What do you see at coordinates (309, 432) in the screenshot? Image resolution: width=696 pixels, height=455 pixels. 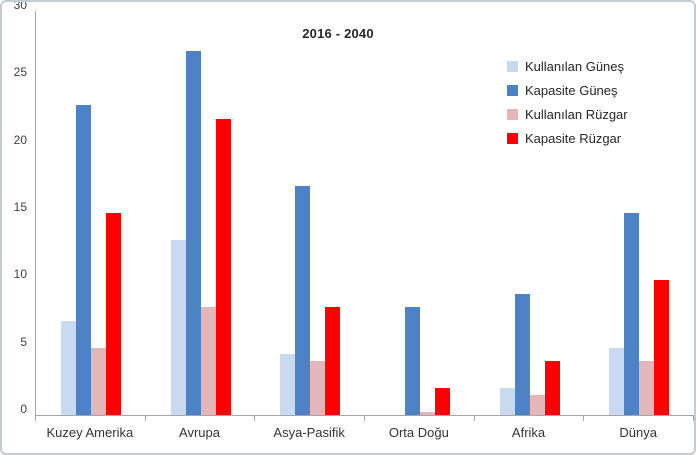 I see `x-category-label: Asya-Pasifik` at bounding box center [309, 432].